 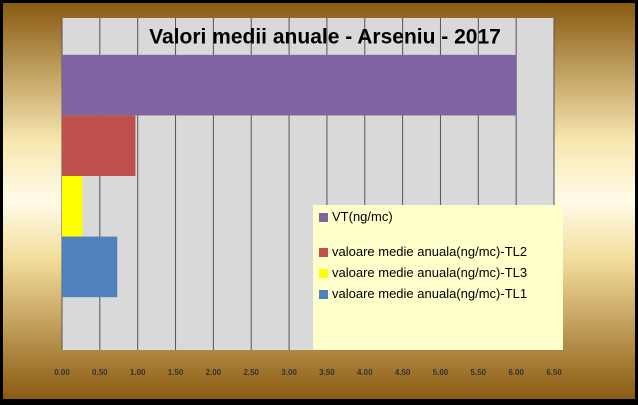 I want to click on x-tick-label: 0.00, so click(x=62, y=372).